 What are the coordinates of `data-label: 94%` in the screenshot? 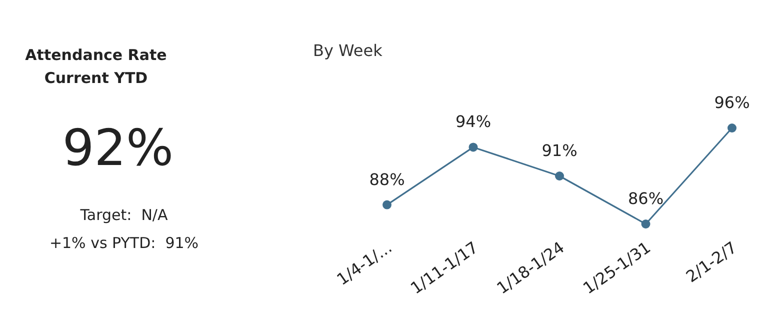 It's located at (473, 122).